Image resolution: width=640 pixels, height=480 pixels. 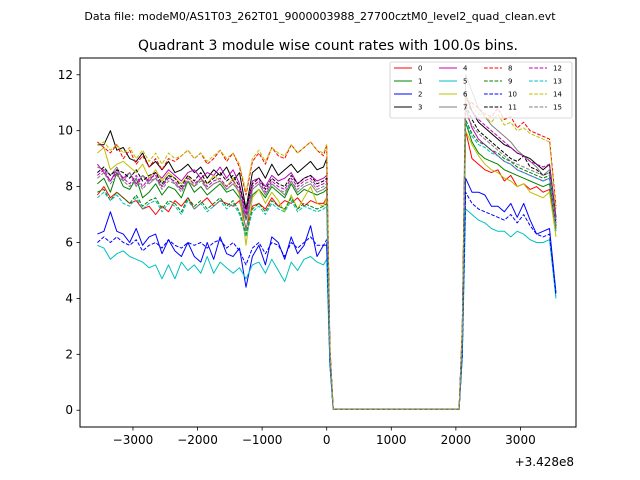 I want to click on x-tick-label: −3000, so click(x=133, y=440).